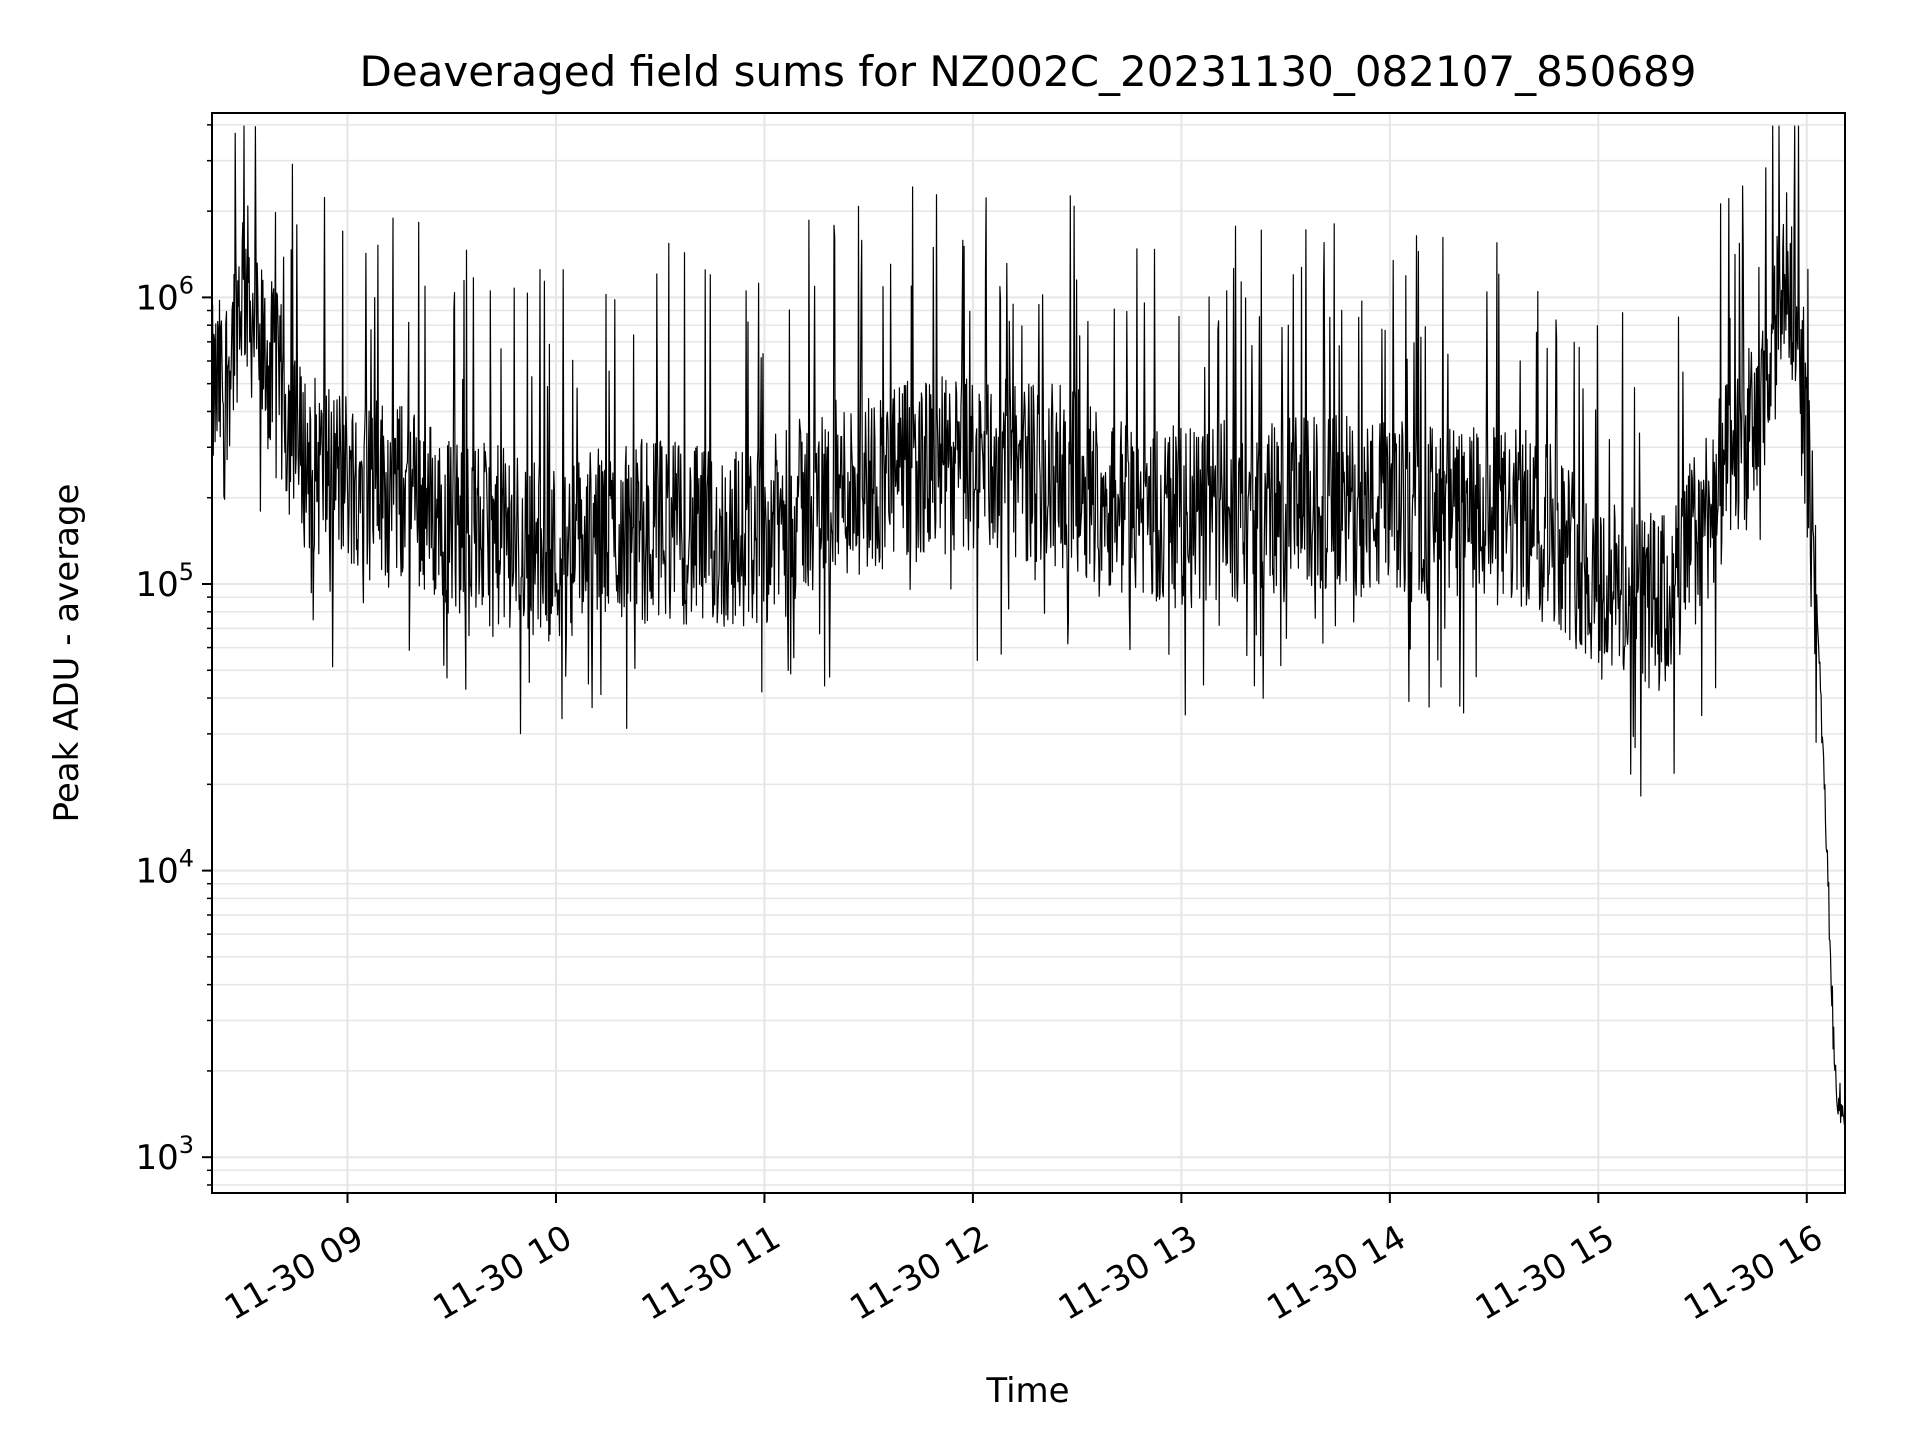 Image resolution: width=1920 pixels, height=1440 pixels. I want to click on y-axis-ticks: 10³ 10⁴ 10⁵ 10⁶, so click(173, 655).